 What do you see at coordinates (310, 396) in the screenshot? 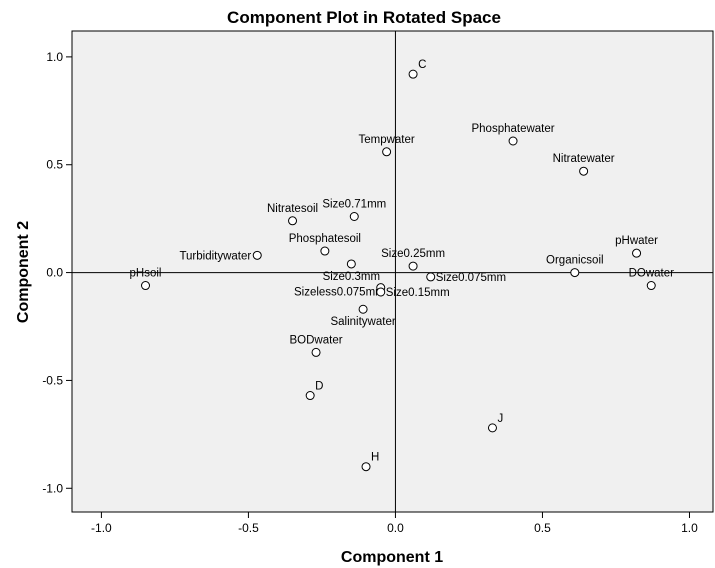
I see `point-d` at bounding box center [310, 396].